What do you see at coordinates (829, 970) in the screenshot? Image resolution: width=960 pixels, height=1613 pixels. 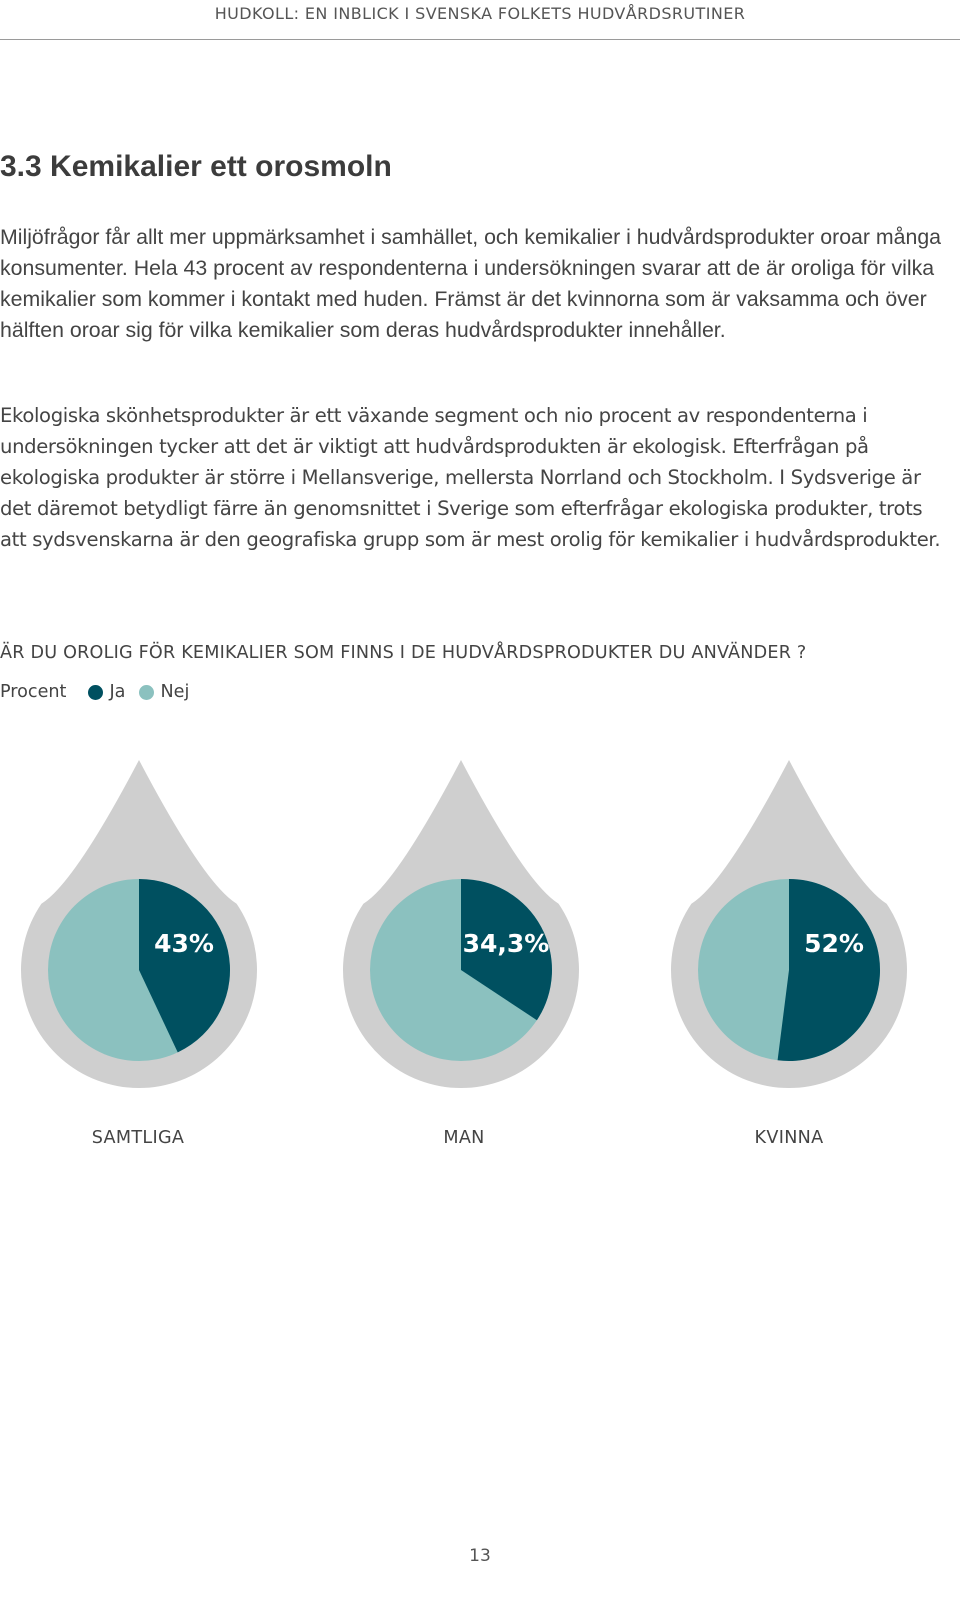 I see `pie-slice-ja-kvinna` at bounding box center [829, 970].